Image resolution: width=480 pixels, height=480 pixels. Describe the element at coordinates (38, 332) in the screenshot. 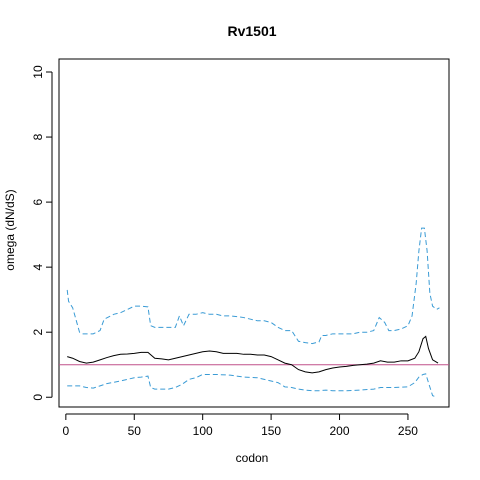

I see `y-tick-label: 2` at that location.